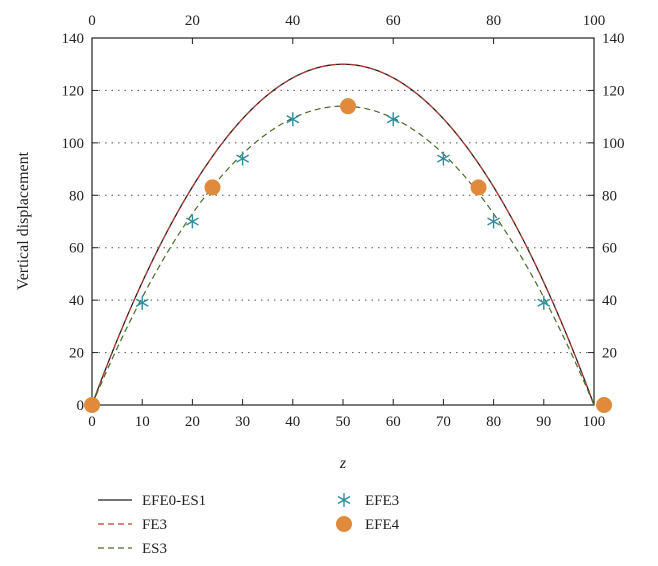  I want to click on legend-label: ES3, so click(154, 549).